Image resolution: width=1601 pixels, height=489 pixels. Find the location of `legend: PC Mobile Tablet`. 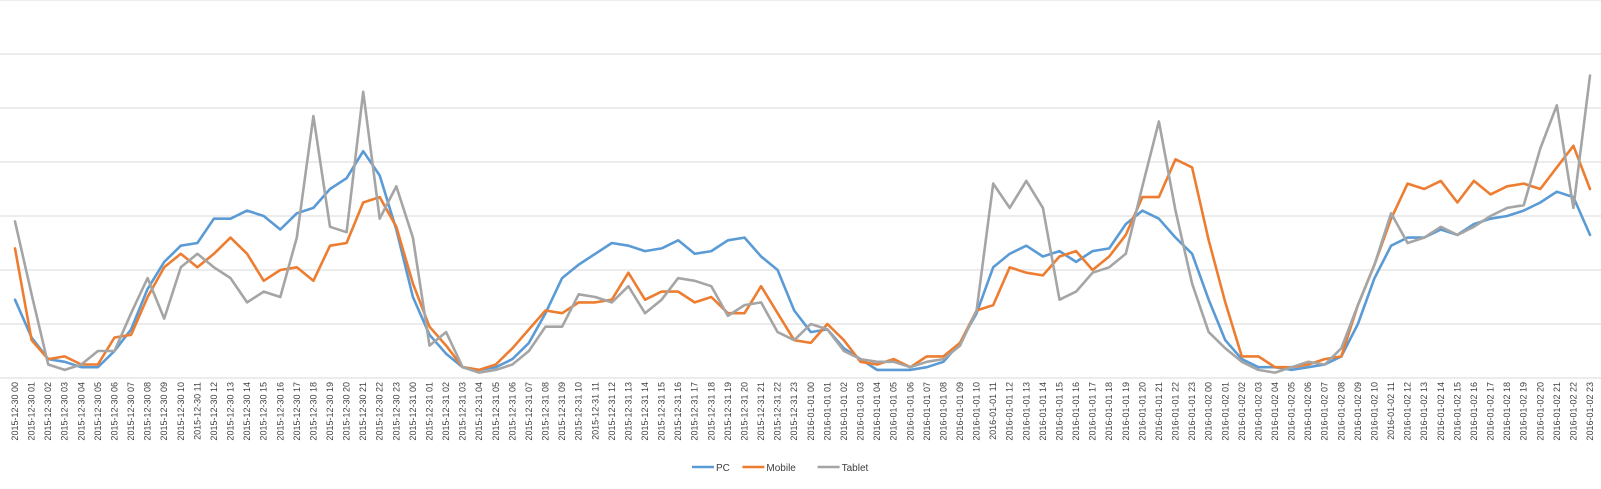

legend: PC Mobile Tablet is located at coordinates (780, 468).